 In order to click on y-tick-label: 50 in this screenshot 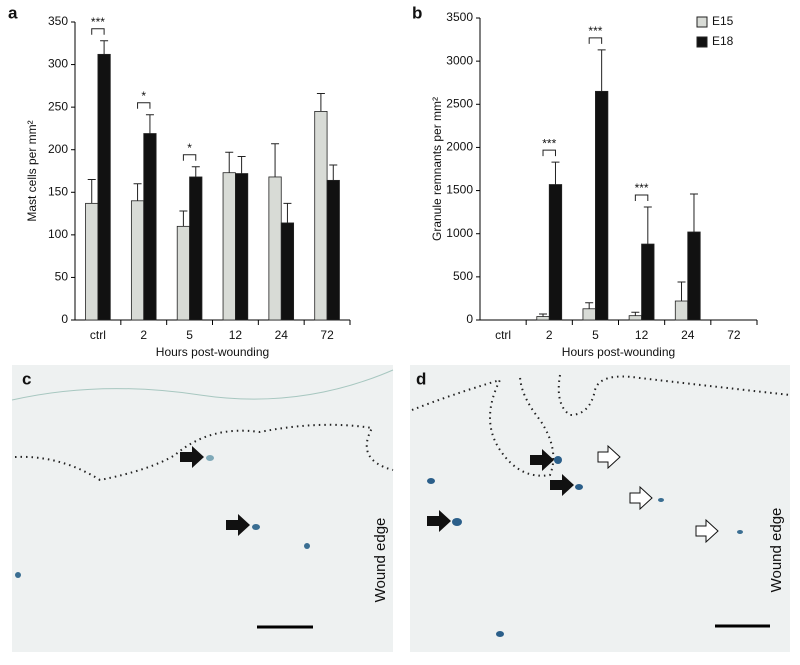, I will do `click(62, 277)`.